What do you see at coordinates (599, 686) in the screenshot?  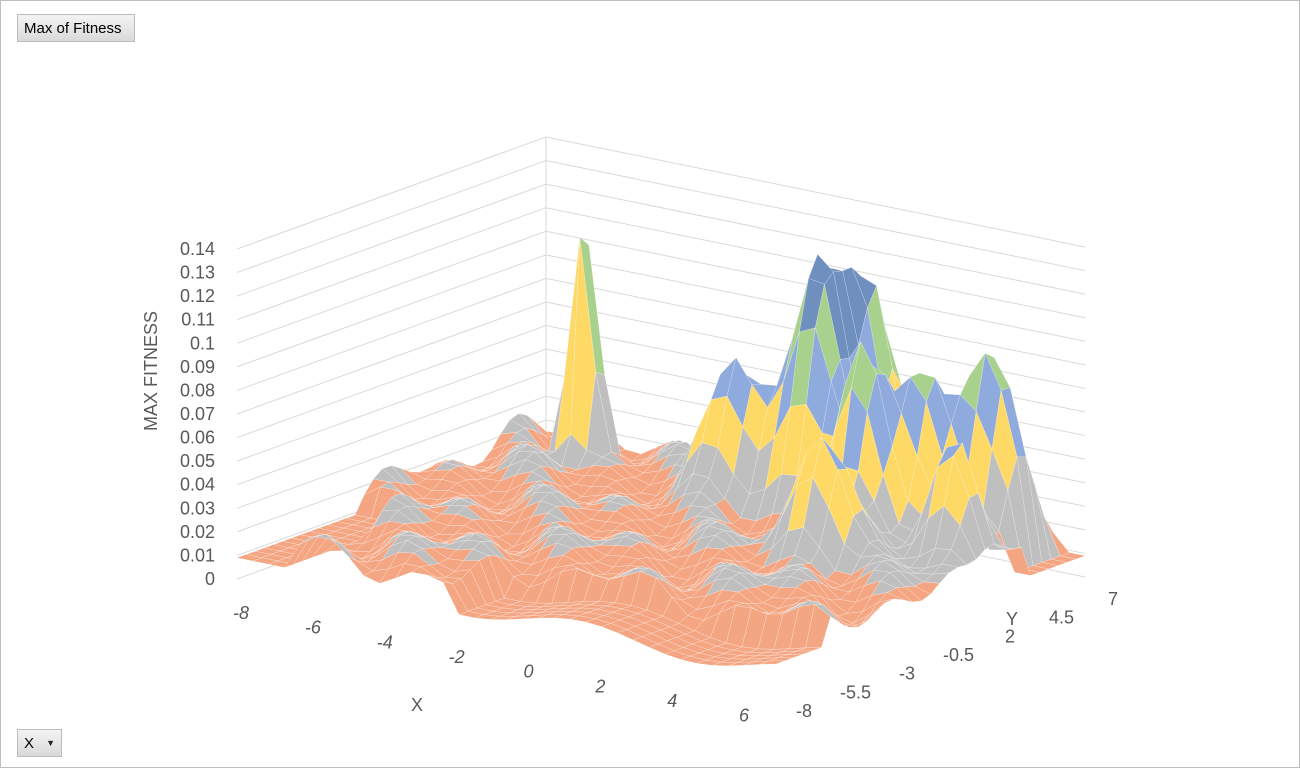 I see `x-tick-label: 2` at bounding box center [599, 686].